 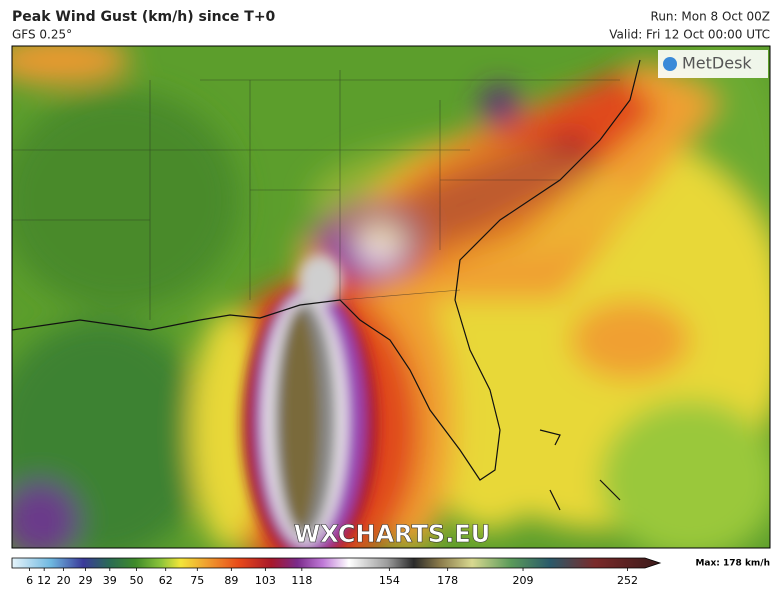 I want to click on colorbar-tick-label: 178, so click(x=447, y=580).